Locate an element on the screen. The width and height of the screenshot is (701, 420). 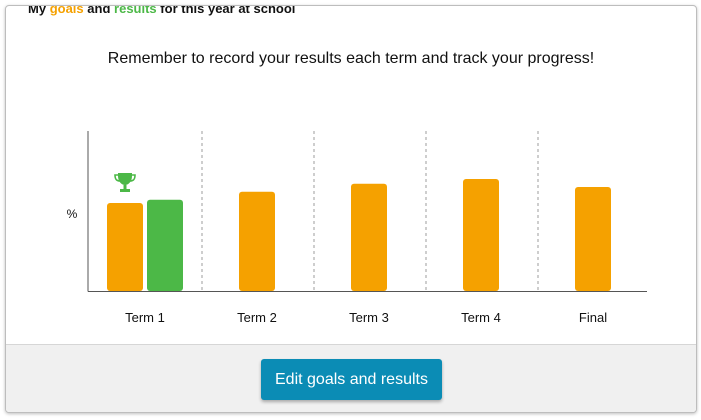
x-tick-label: Term 3 is located at coordinates (369, 317).